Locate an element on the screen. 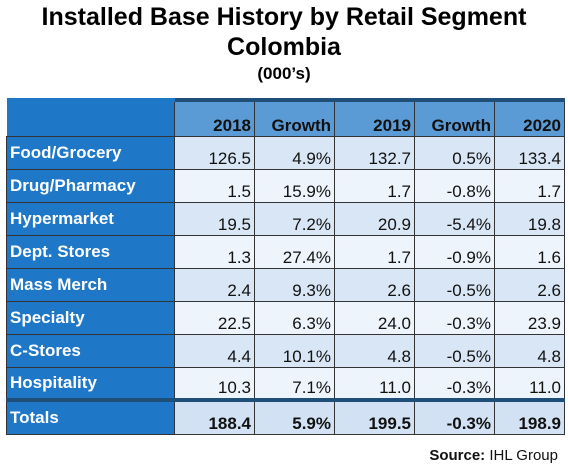 This screenshot has height=472, width=568. row-label: Hypermarket is located at coordinates (90, 218).